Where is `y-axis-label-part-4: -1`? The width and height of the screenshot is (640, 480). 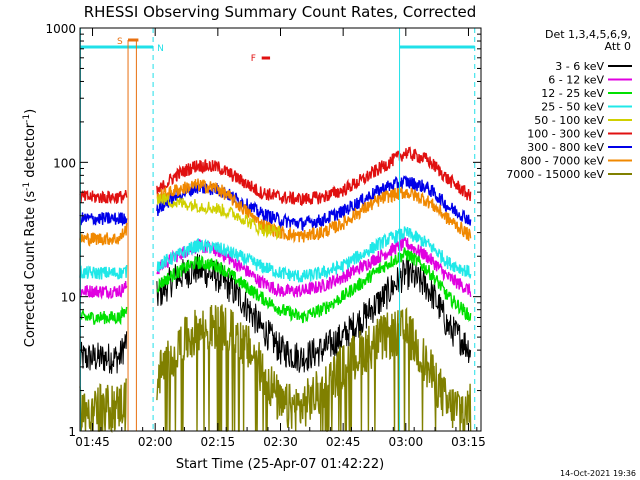 y-axis-label-part-4: -1 is located at coordinates (27, 118).